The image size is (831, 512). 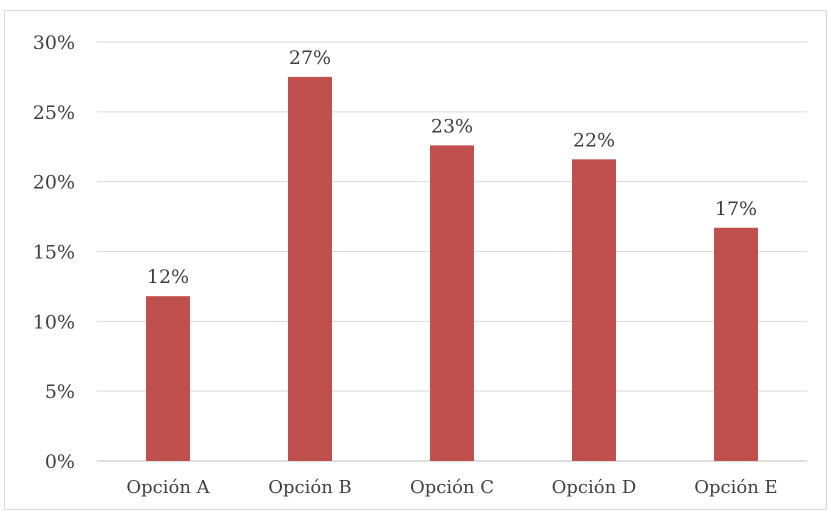 What do you see at coordinates (310, 487) in the screenshot?
I see `category-label: Opción B` at bounding box center [310, 487].